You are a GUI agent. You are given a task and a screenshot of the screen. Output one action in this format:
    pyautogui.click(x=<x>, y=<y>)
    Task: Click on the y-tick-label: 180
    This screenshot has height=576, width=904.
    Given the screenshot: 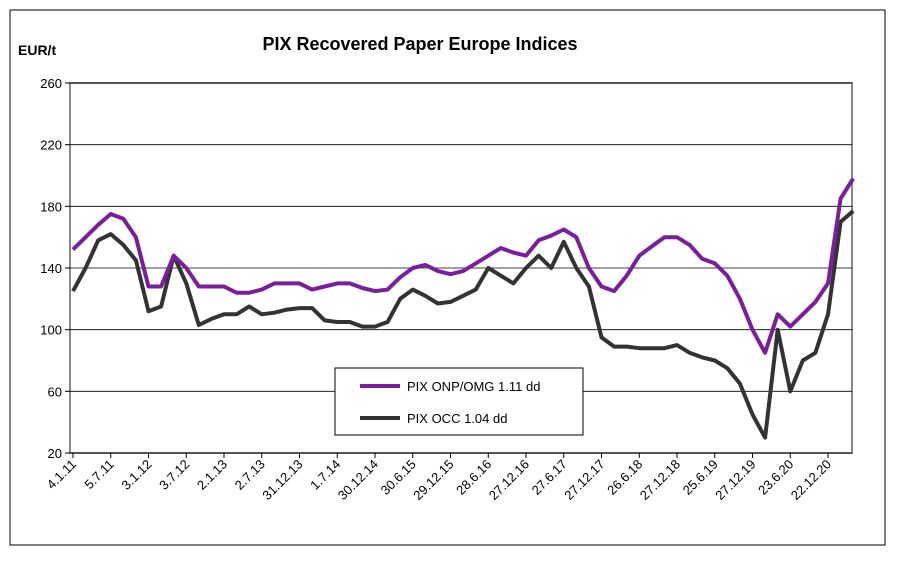 What is the action you would take?
    pyautogui.click(x=51, y=206)
    